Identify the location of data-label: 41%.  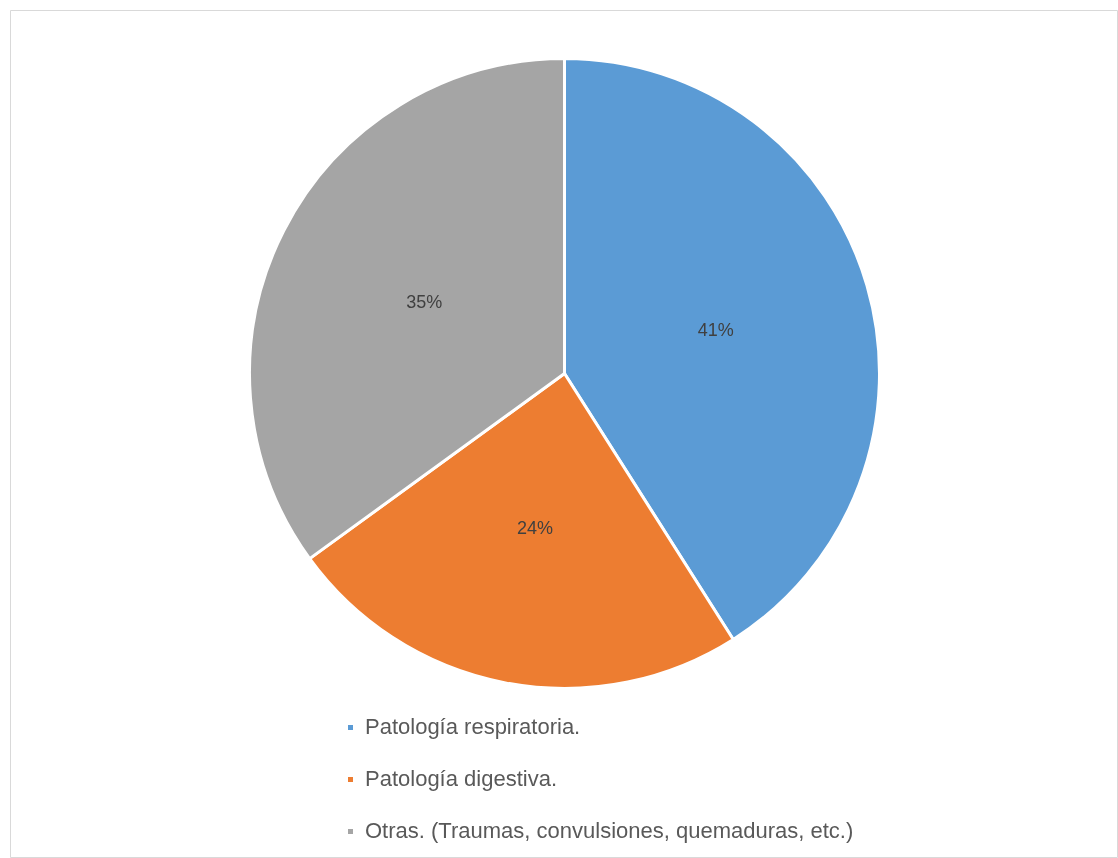
(715, 329).